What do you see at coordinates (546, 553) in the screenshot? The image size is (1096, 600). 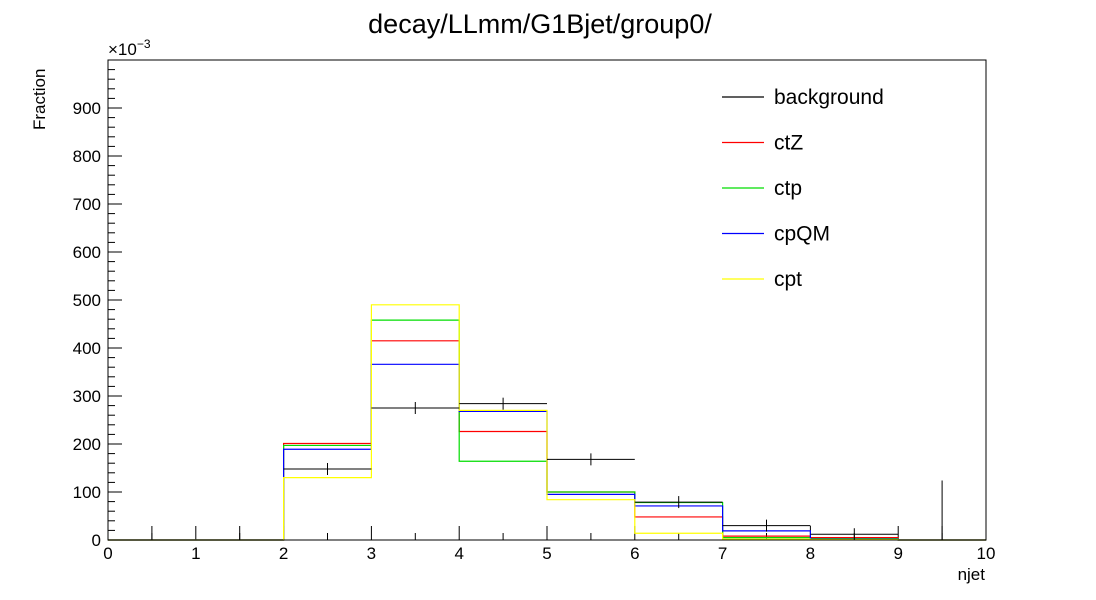 I see `x-tick-label: 5` at bounding box center [546, 553].